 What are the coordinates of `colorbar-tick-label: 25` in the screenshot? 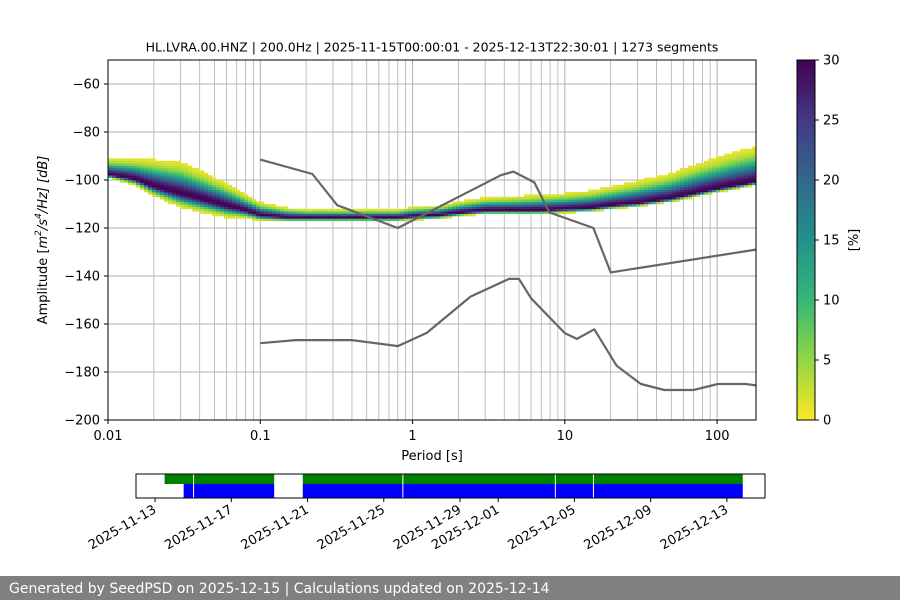 It's located at (831, 121).